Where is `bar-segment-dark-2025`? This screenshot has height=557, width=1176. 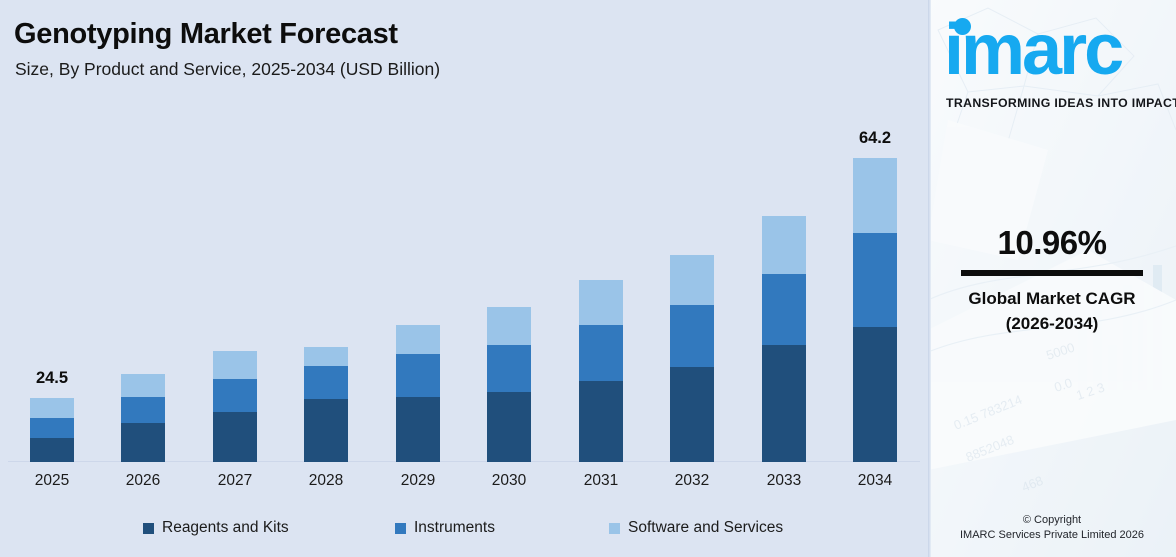
bar-segment-dark-2025 is located at coordinates (52, 450).